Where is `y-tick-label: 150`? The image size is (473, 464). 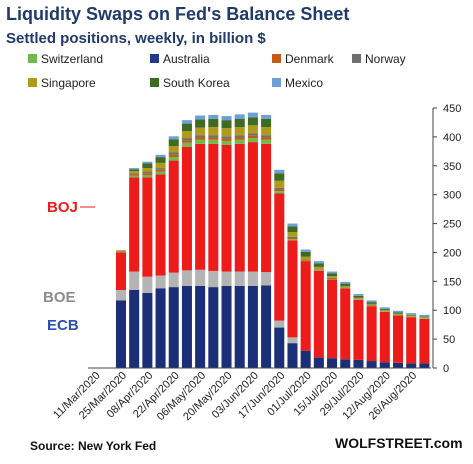 y-tick-label: 150 is located at coordinates (452, 282).